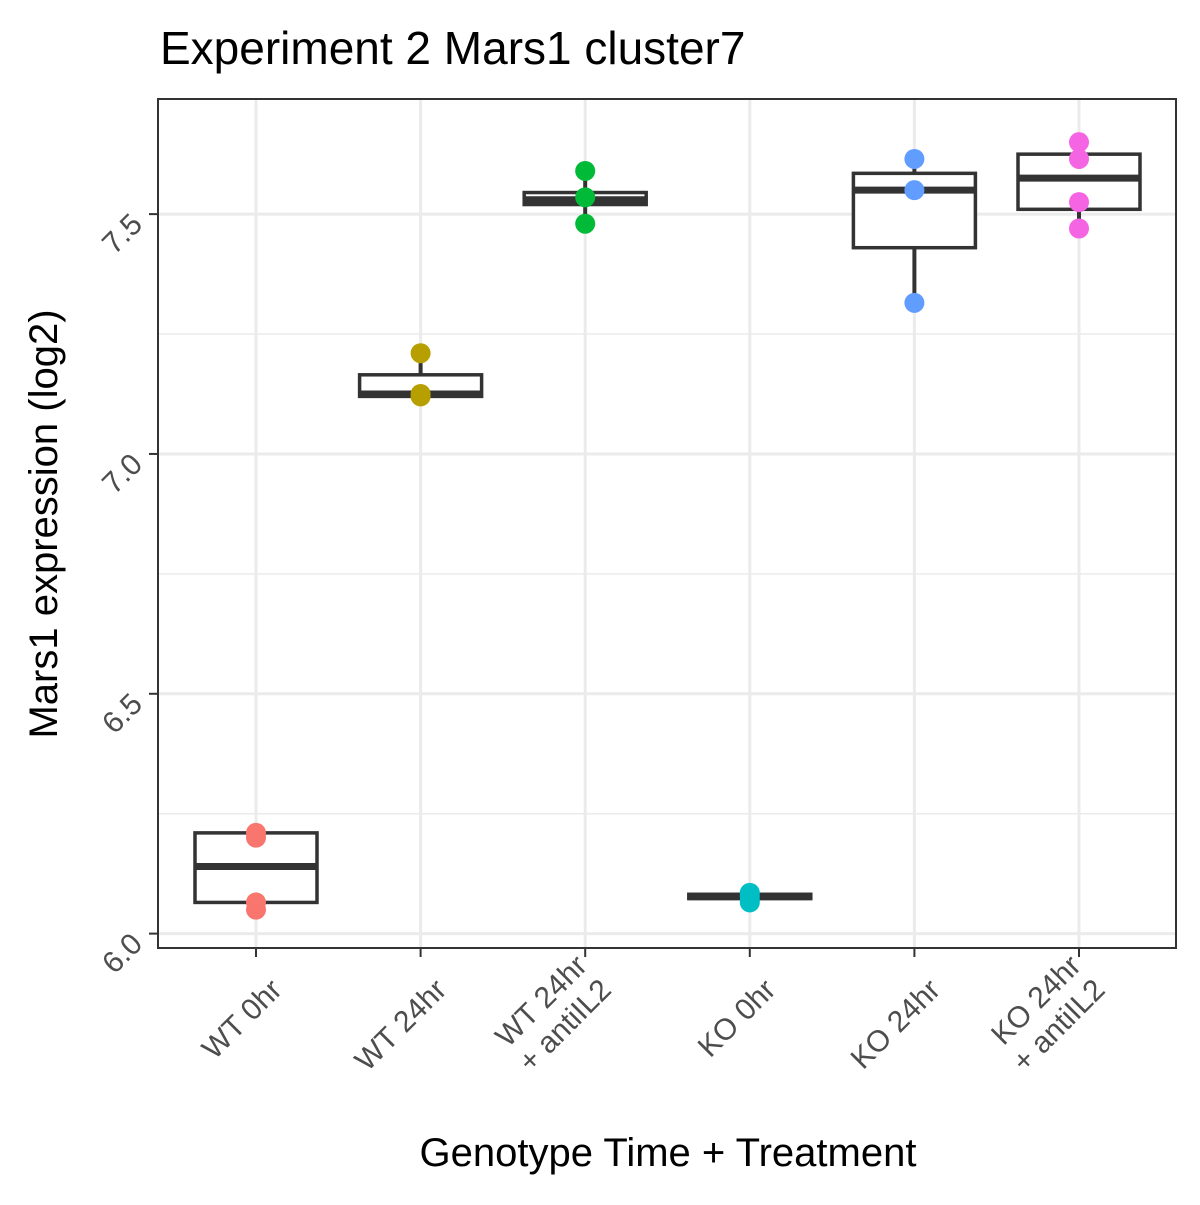 The height and width of the screenshot is (1205, 1200). I want to click on chart-title: Experiment 2 Mars1 cluster7, so click(452, 48).